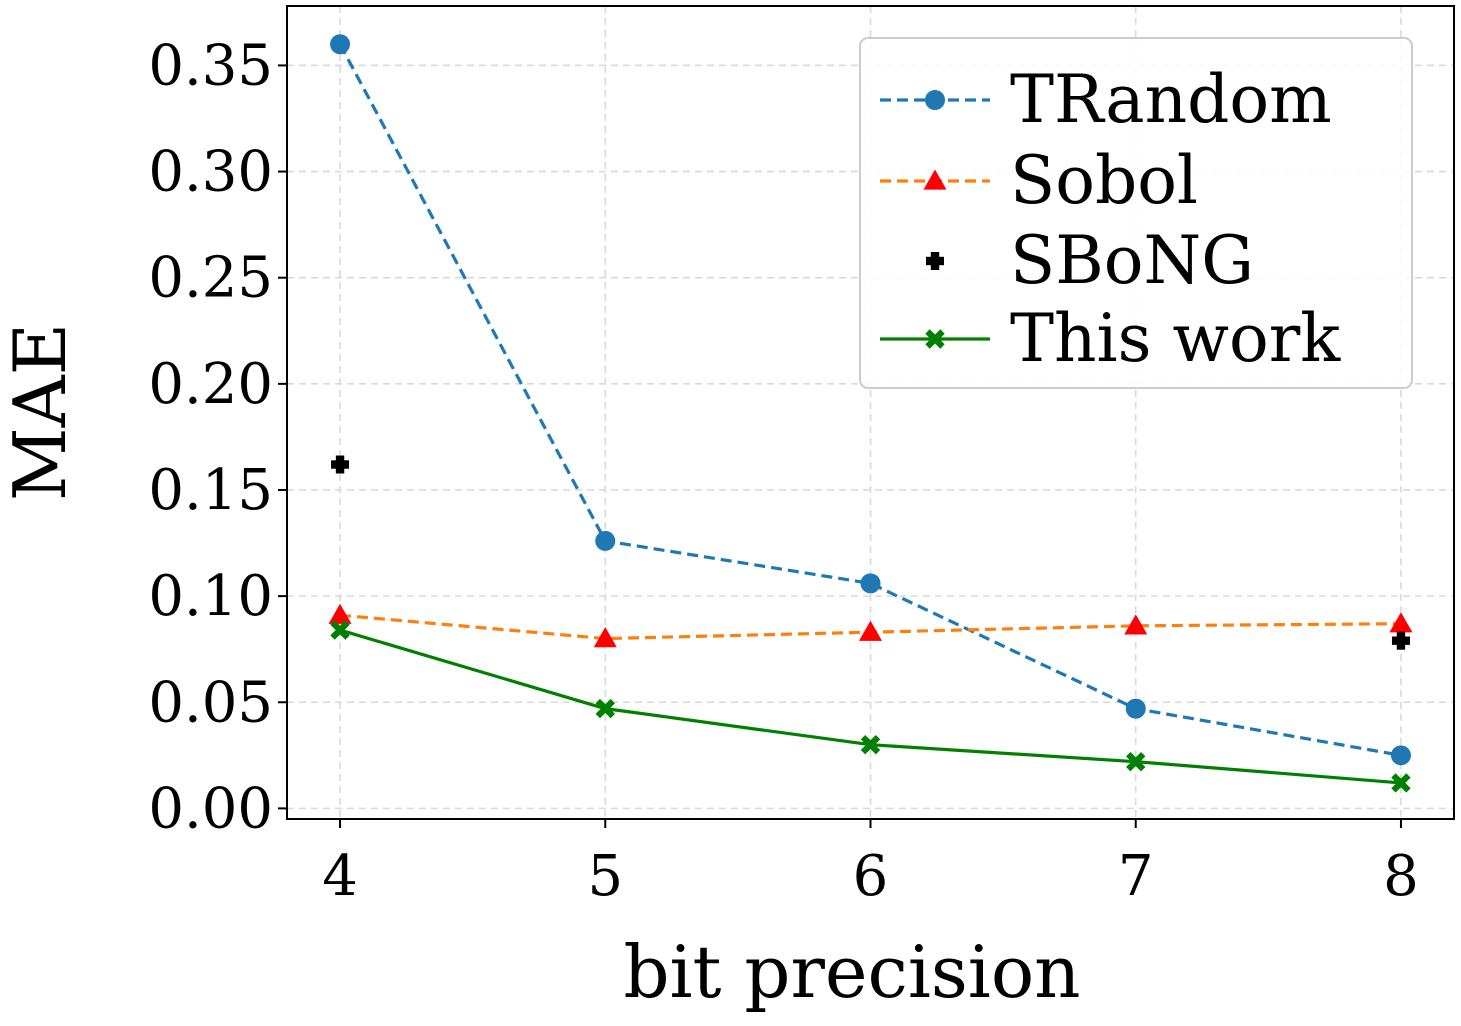 The width and height of the screenshot is (1461, 1026). Describe the element at coordinates (870, 706) in the screenshot. I see `series-this-work` at that location.